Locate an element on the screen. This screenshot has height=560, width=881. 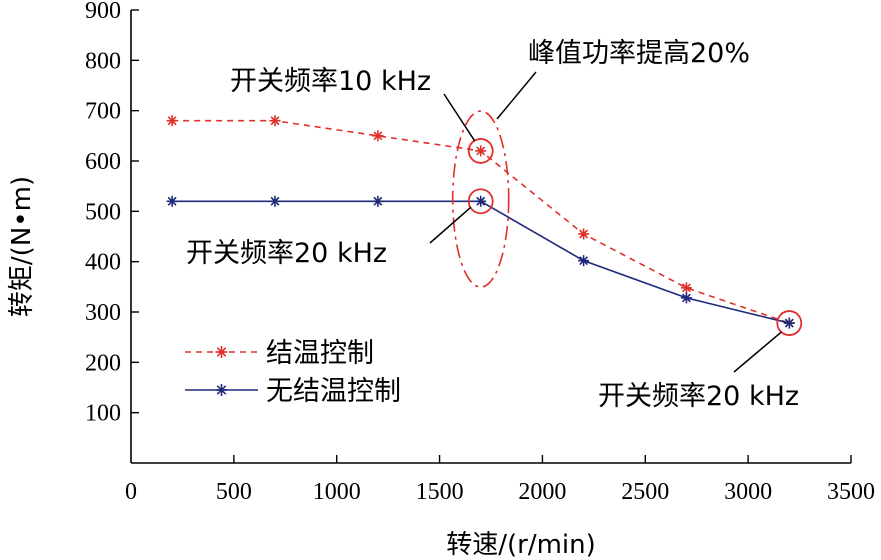
y-tick-label: 700 is located at coordinates (103, 112).